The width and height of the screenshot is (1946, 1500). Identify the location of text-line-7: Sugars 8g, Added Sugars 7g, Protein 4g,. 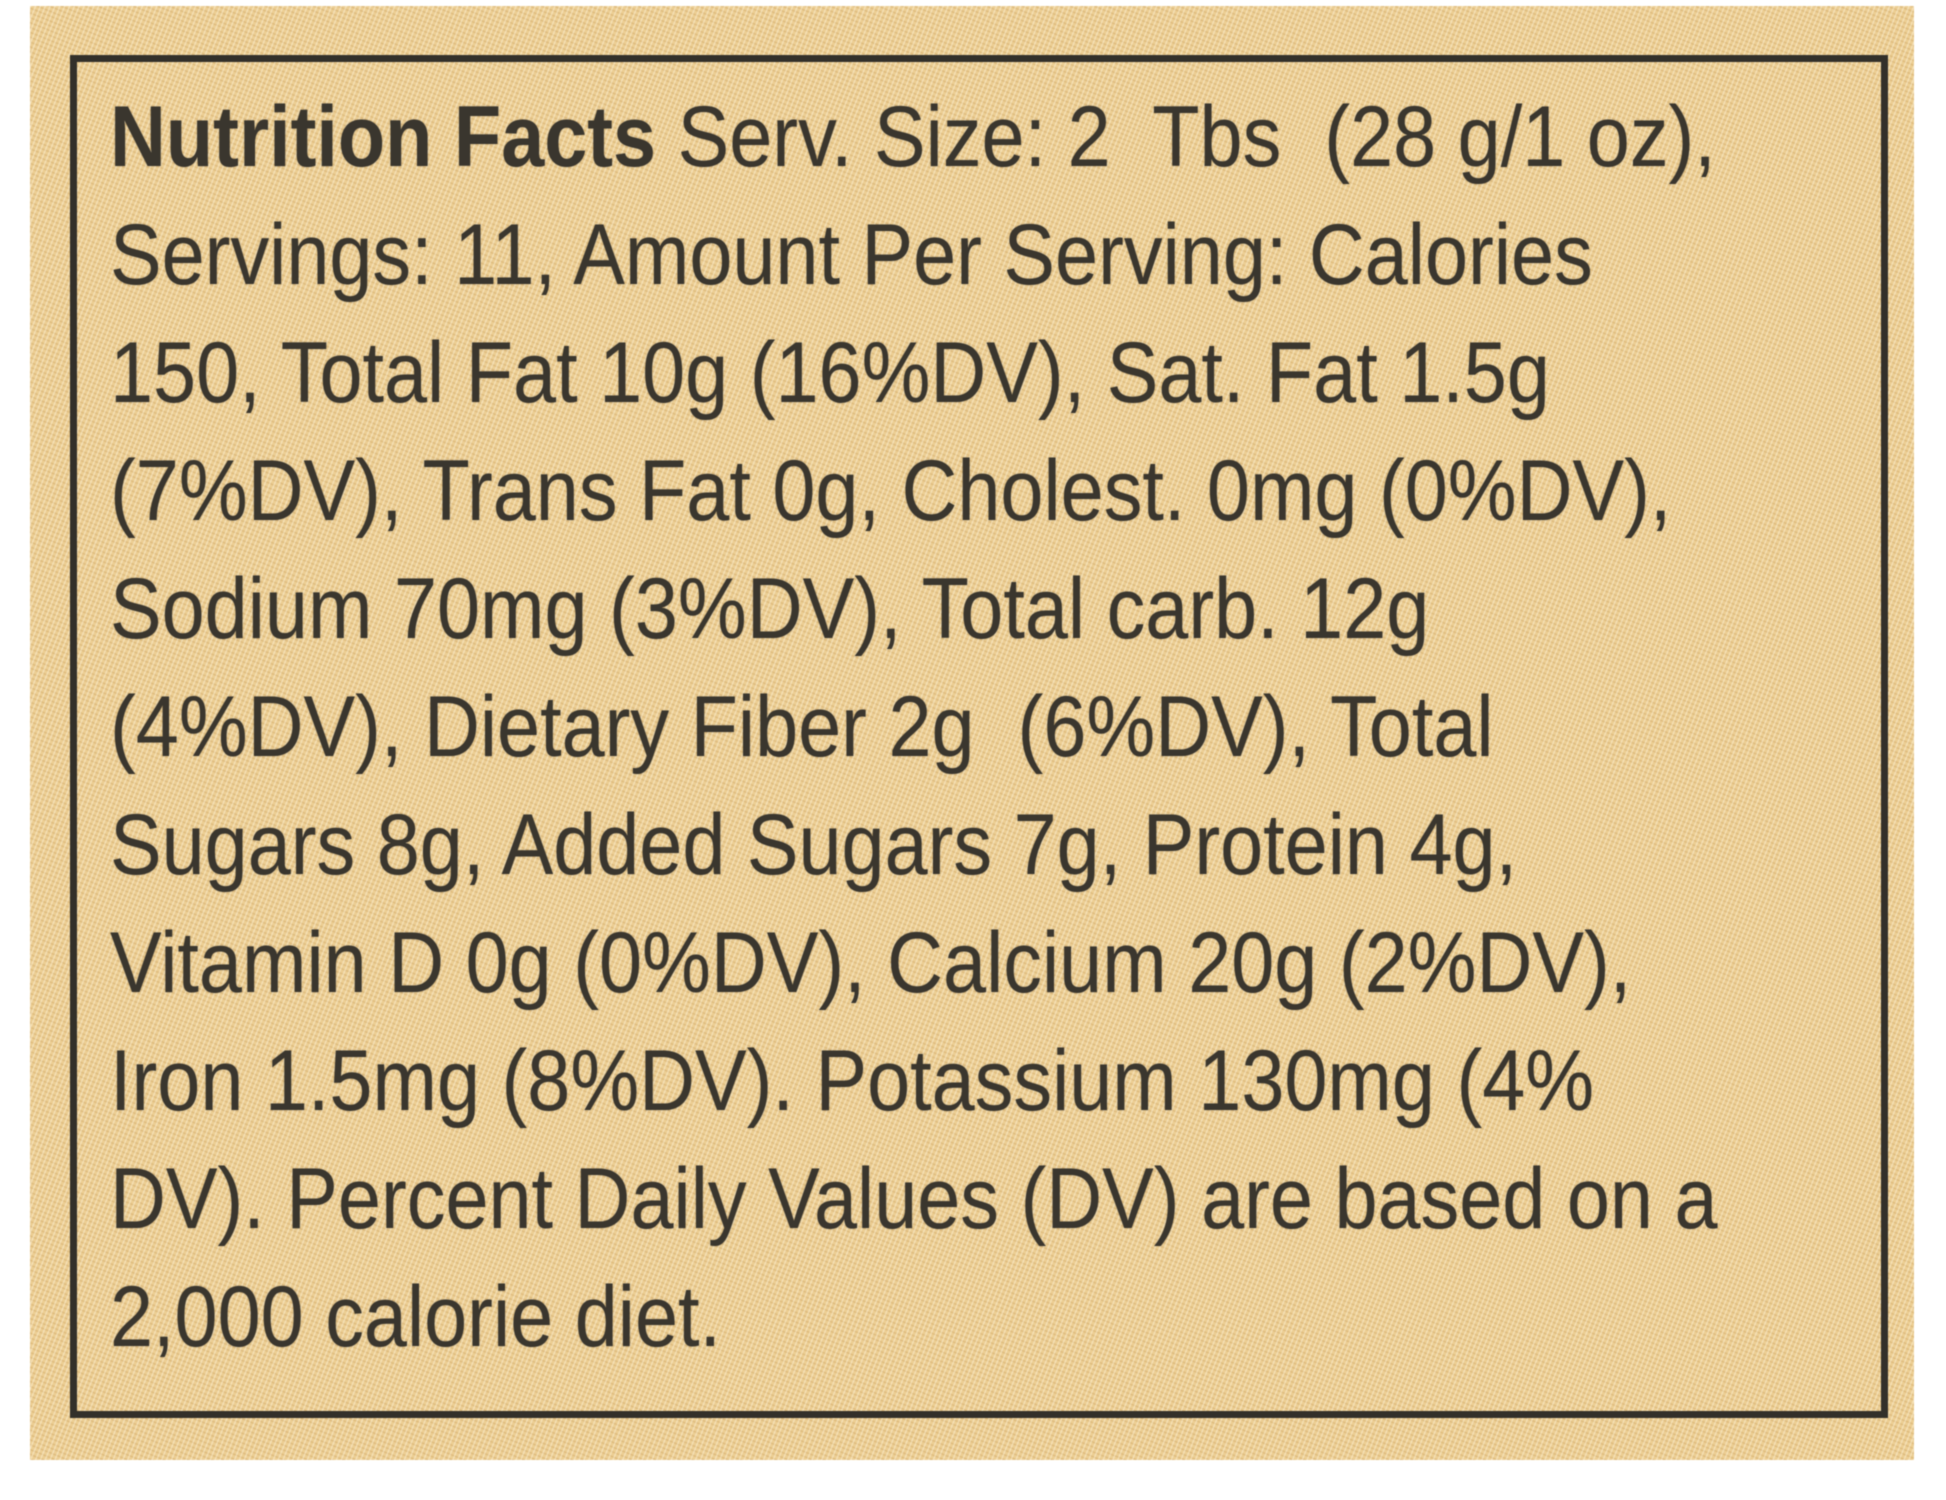
(814, 845).